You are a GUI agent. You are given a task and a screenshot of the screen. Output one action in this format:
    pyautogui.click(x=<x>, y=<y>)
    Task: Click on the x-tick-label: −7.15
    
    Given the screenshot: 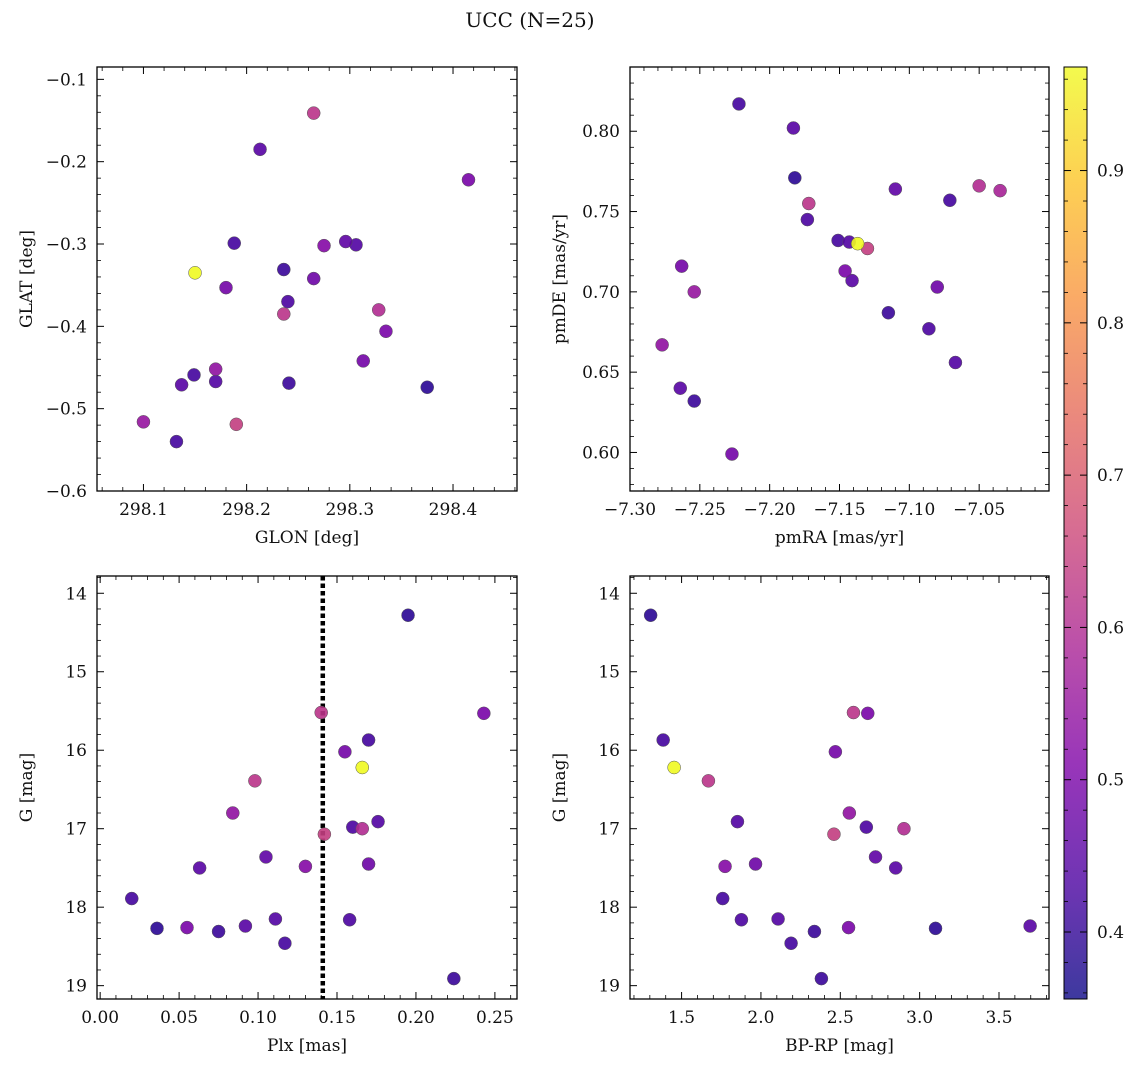 What is the action you would take?
    pyautogui.click(x=839, y=510)
    